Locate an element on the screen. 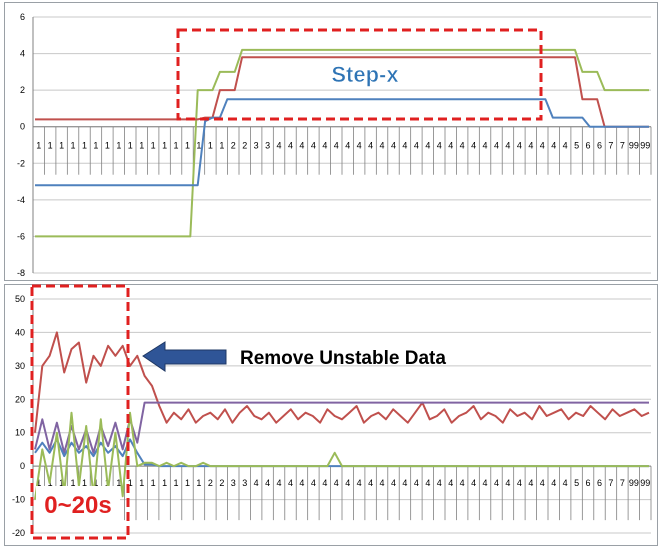  remove-unstable-label: Remove Unstable Data is located at coordinates (343, 358).